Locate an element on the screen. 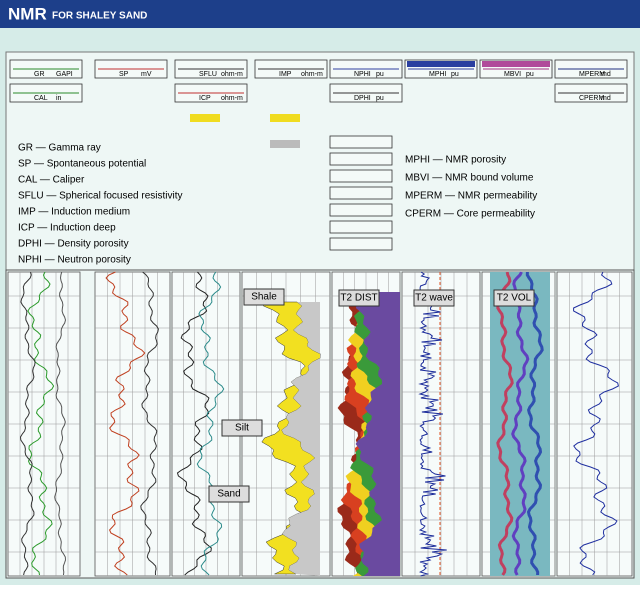 The height and width of the screenshot is (590, 640). wave is located at coordinates (432, 424).